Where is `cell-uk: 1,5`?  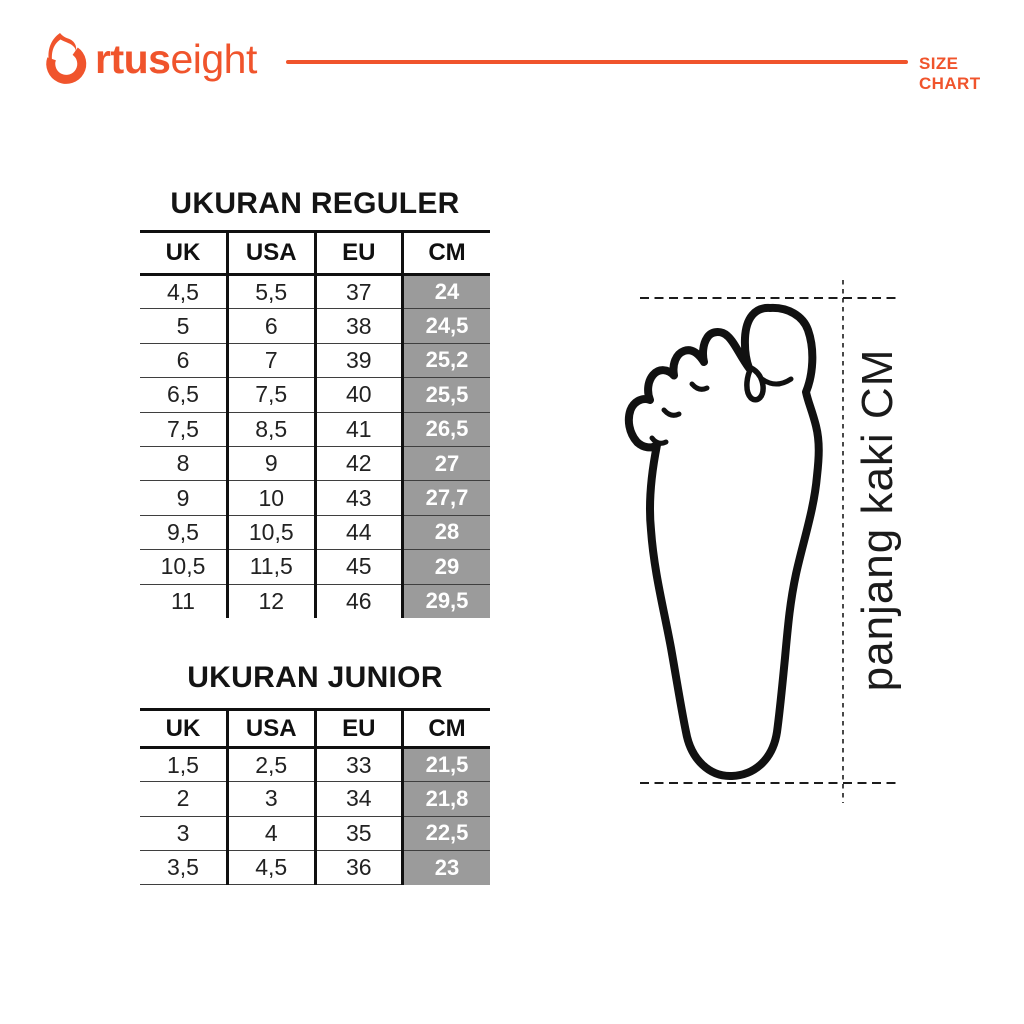
cell-uk: 1,5 is located at coordinates (184, 765).